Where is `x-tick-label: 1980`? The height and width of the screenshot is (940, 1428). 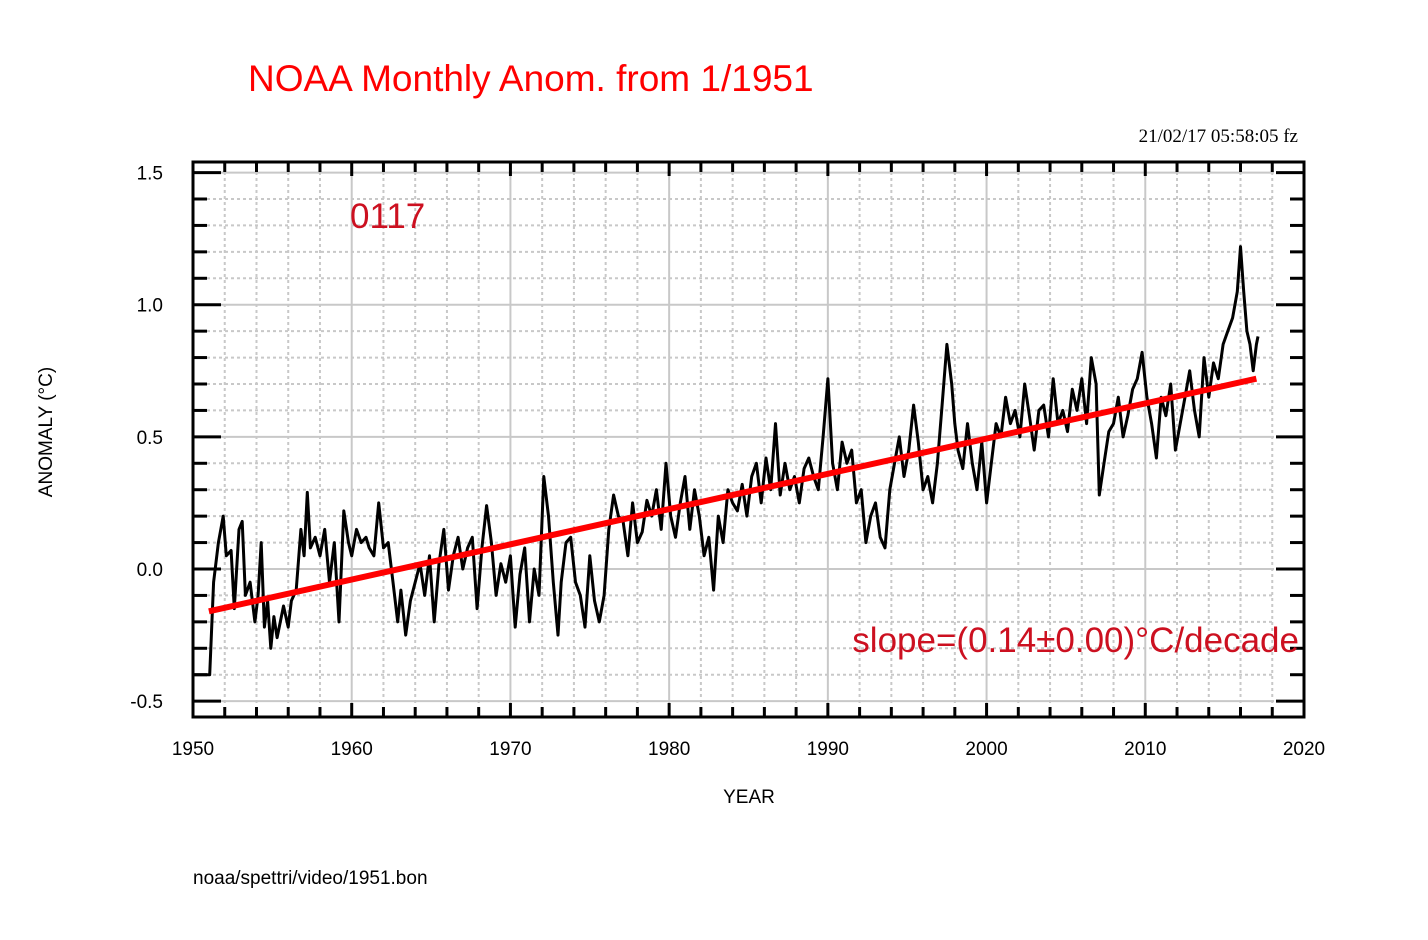
x-tick-label: 1980 is located at coordinates (669, 749).